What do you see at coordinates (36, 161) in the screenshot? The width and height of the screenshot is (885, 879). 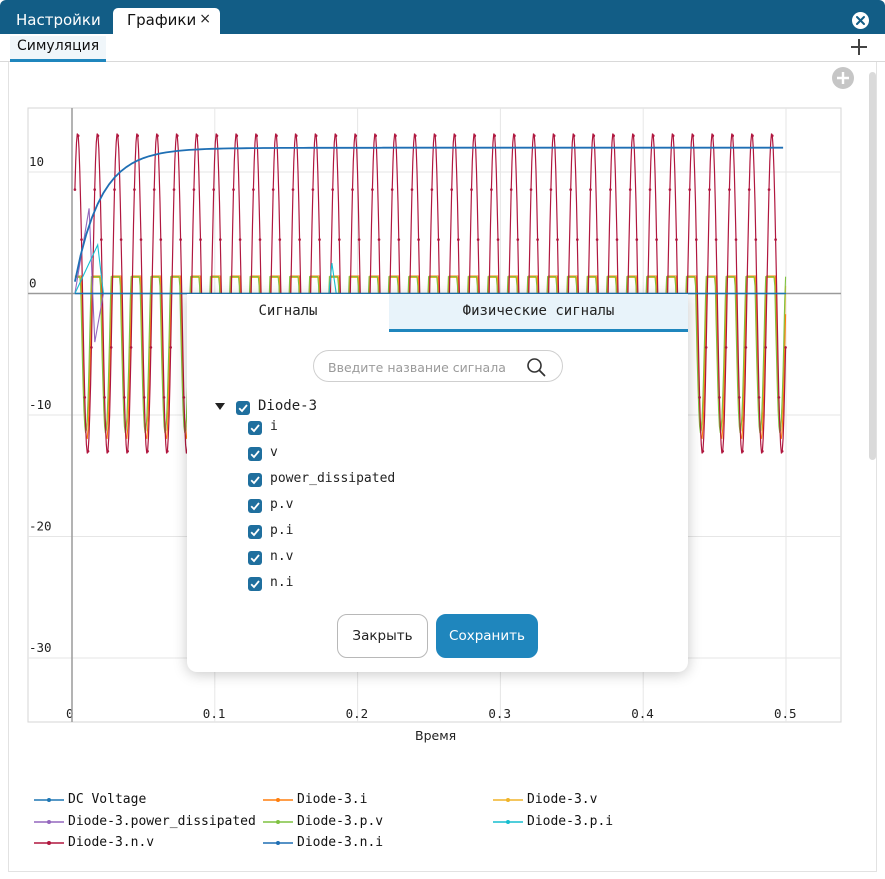 I see `y-tick-label: 10` at bounding box center [36, 161].